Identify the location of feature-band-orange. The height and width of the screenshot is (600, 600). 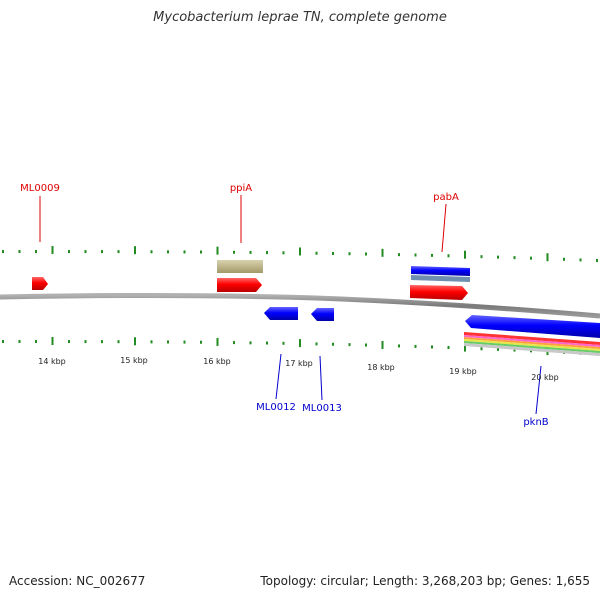
(532, 343).